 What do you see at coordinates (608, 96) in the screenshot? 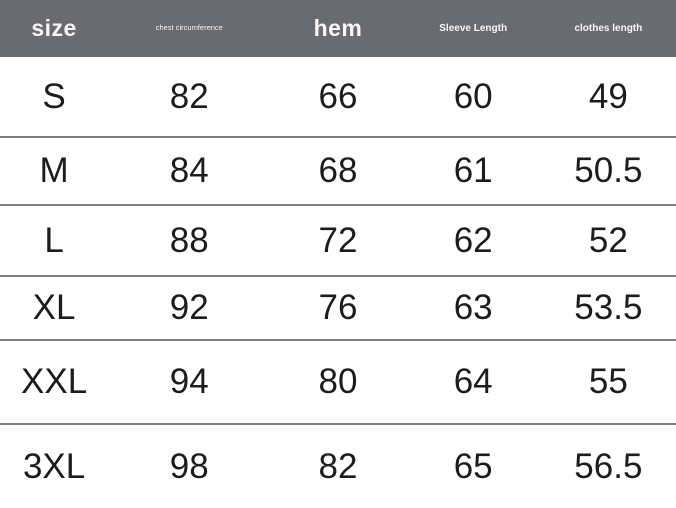
I see `measurement-cell: 49` at bounding box center [608, 96].